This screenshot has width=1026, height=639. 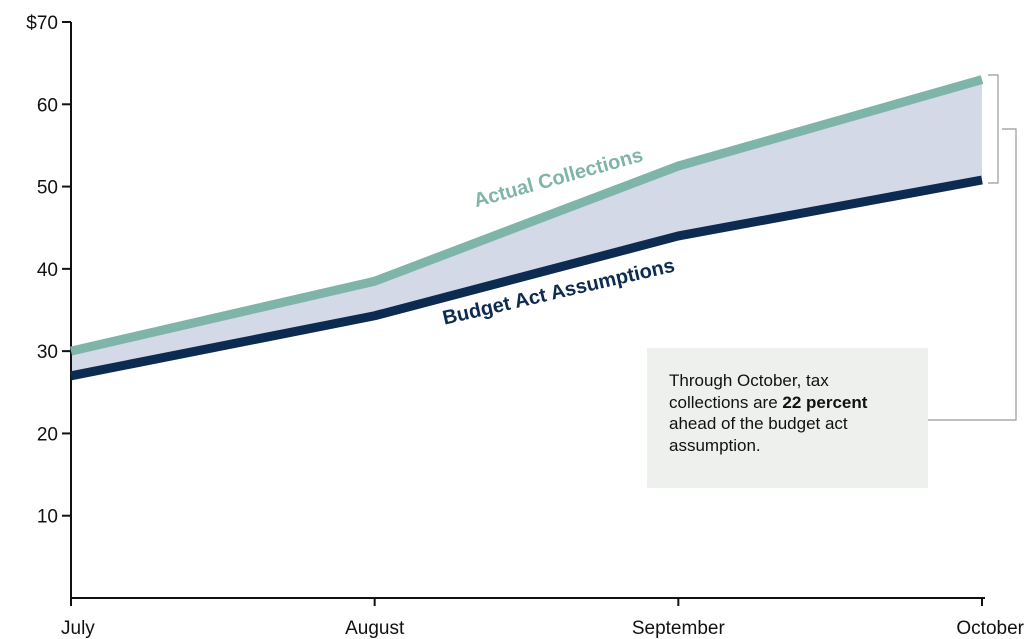 I want to click on annotation-highlight: 22 percent, so click(x=825, y=402).